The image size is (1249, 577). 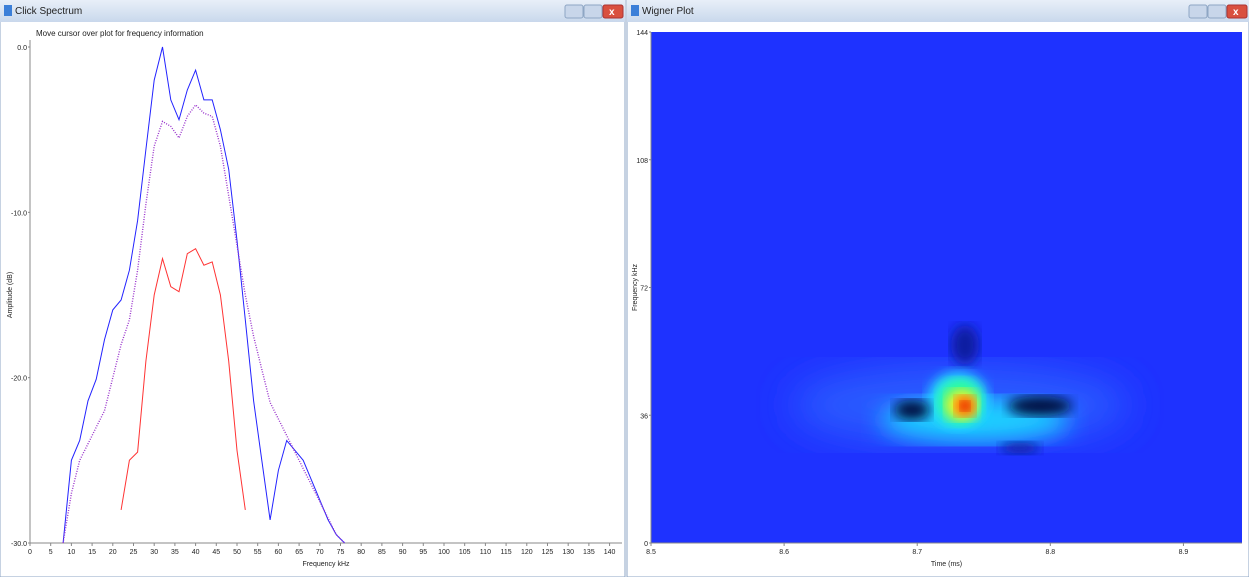 What do you see at coordinates (382, 552) in the screenshot?
I see `x-tick-label: 85` at bounding box center [382, 552].